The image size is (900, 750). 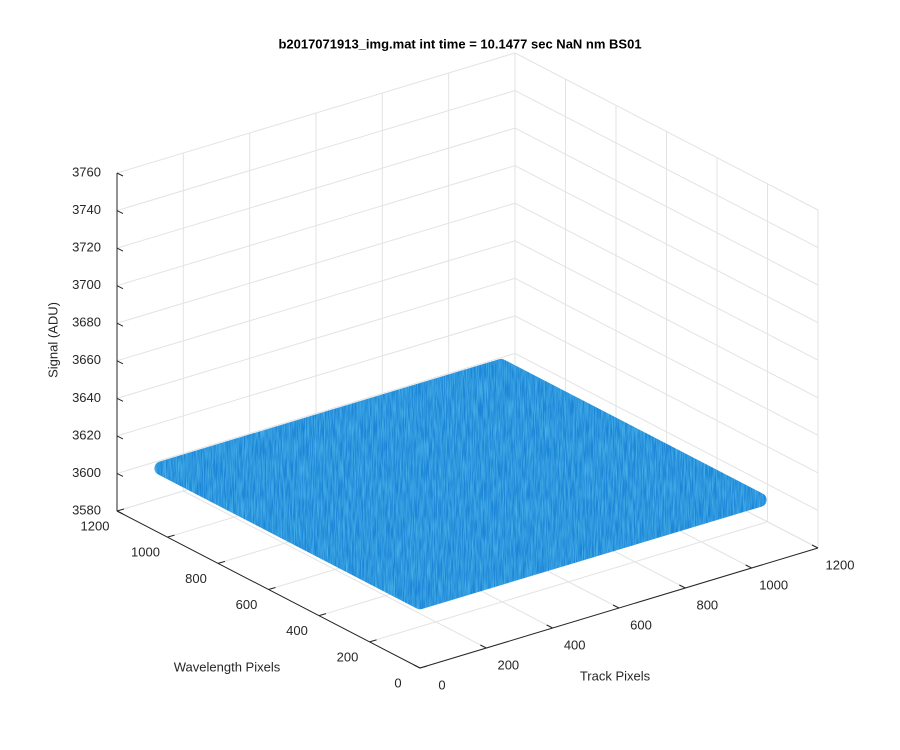 What do you see at coordinates (348, 656) in the screenshot?
I see `y-tick-label: 200` at bounding box center [348, 656].